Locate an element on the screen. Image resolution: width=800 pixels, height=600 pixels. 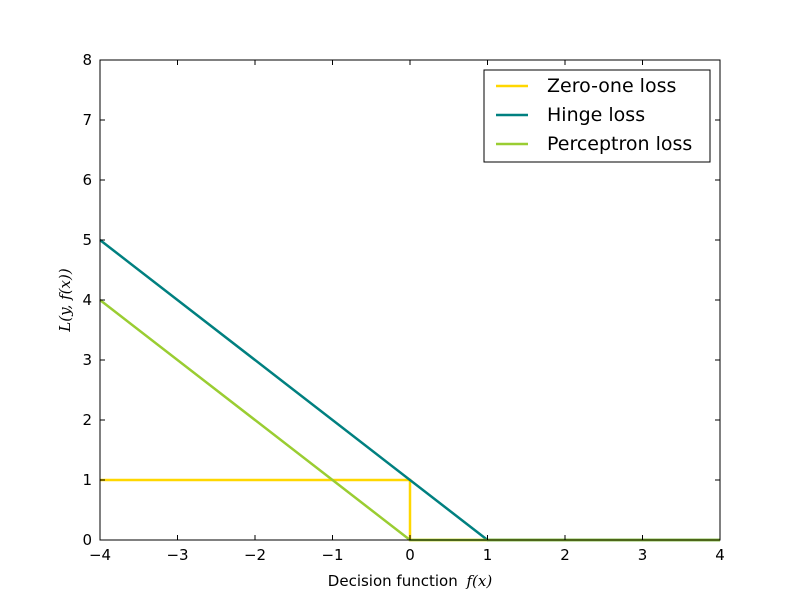
x-tick-label: −4 is located at coordinates (100, 555).